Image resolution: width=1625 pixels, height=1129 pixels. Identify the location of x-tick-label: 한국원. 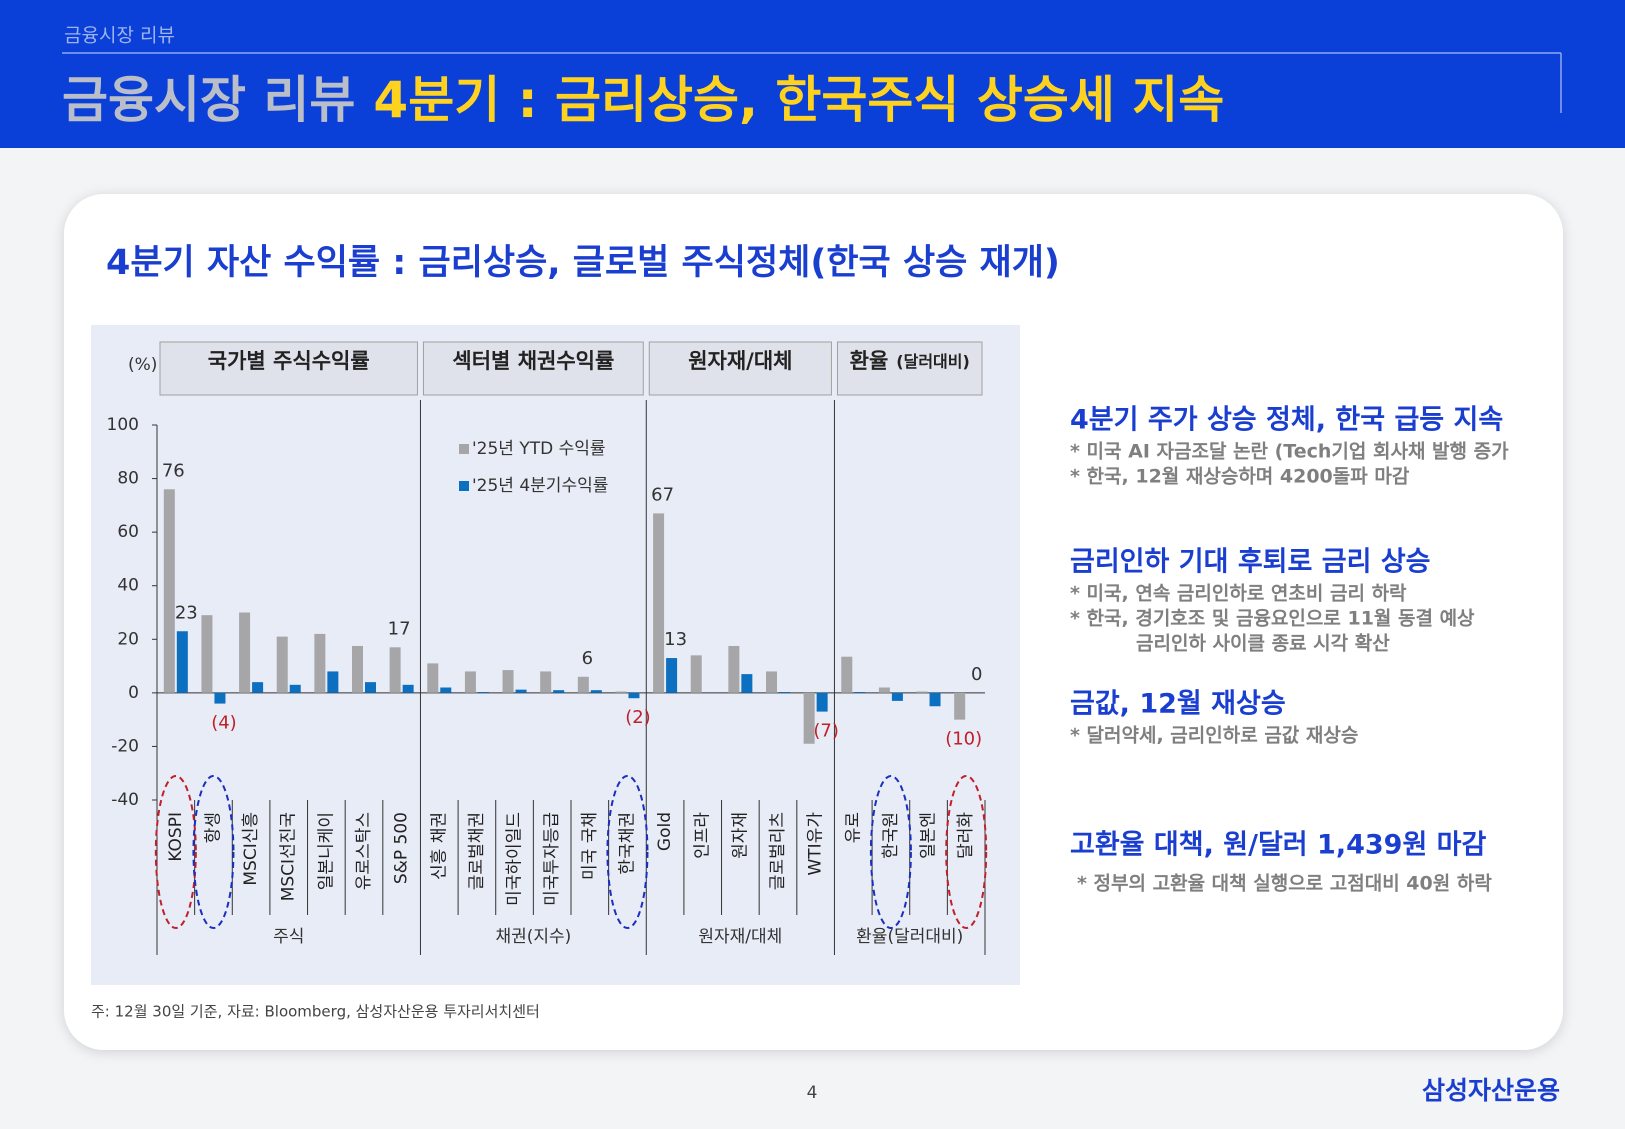
(891, 835).